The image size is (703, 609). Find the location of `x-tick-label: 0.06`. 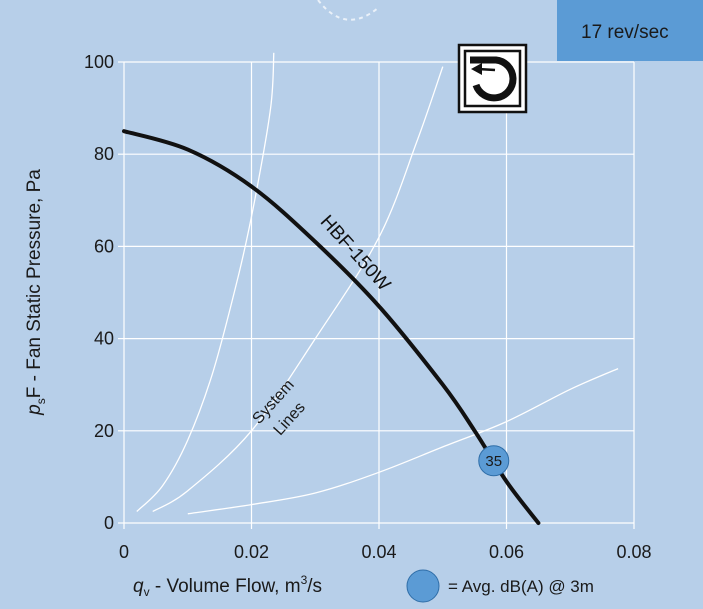

x-tick-label: 0.06 is located at coordinates (506, 552).